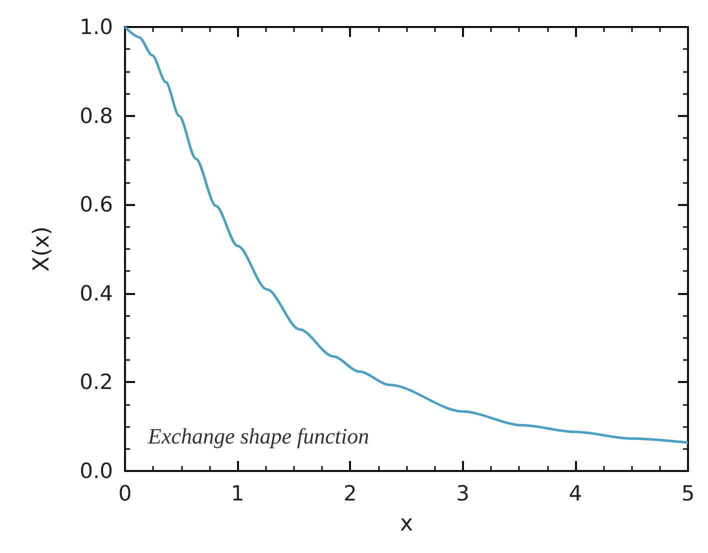 The height and width of the screenshot is (553, 708). Describe the element at coordinates (96, 293) in the screenshot. I see `y-tick-label: 0.4` at that location.